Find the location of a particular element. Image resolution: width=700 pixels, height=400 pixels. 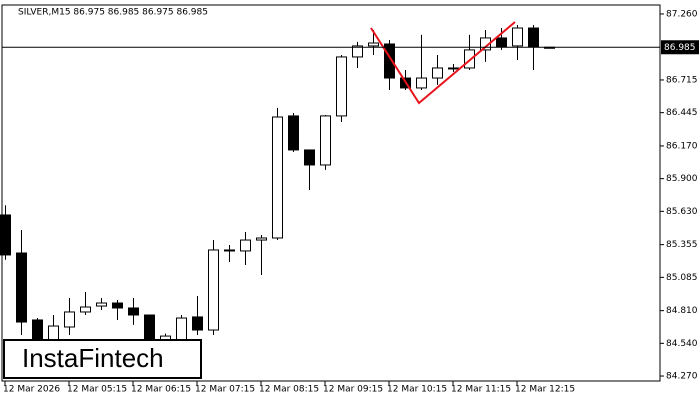

y-tick-label: 84.270 is located at coordinates (682, 377).